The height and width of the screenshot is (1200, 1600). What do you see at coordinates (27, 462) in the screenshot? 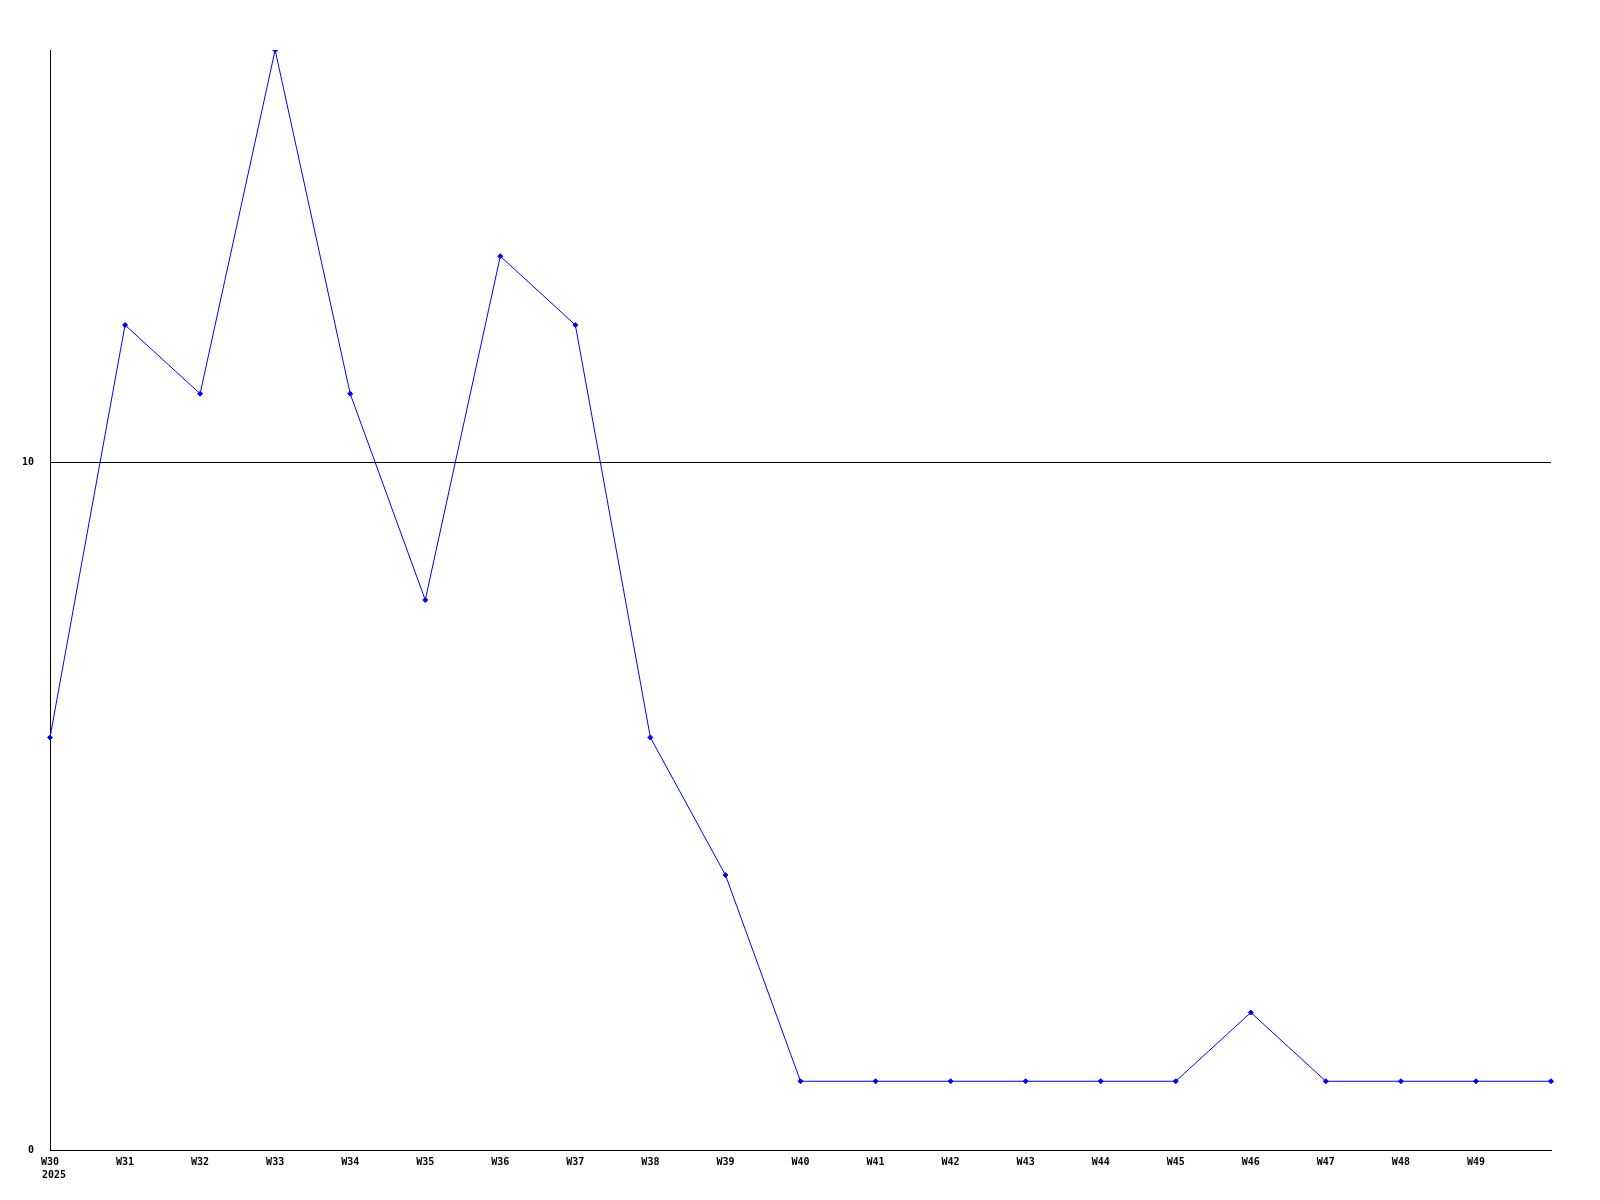
I see `y-tick-label: 10` at bounding box center [27, 462].